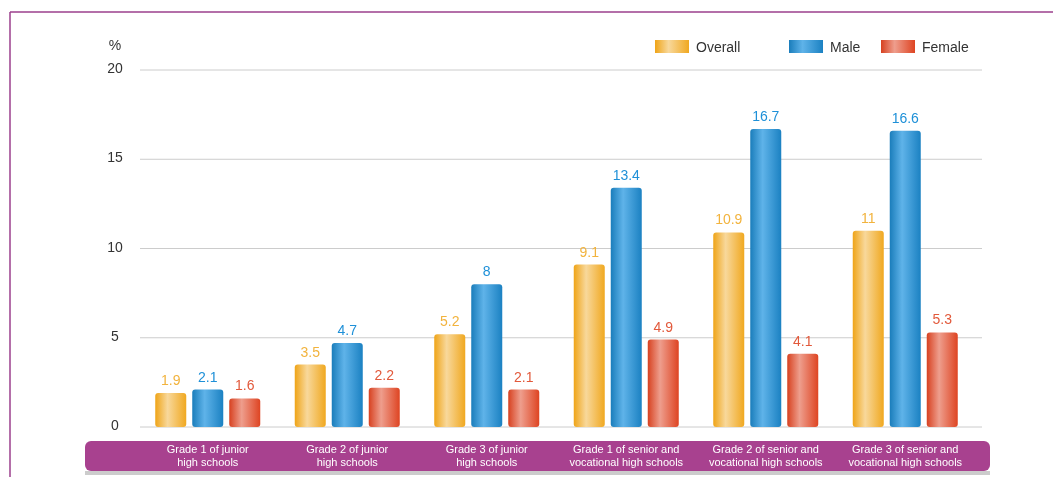  Describe the element at coordinates (487, 455) in the screenshot. I see `x-tick-label: Grade 3 of junior high schools` at that location.